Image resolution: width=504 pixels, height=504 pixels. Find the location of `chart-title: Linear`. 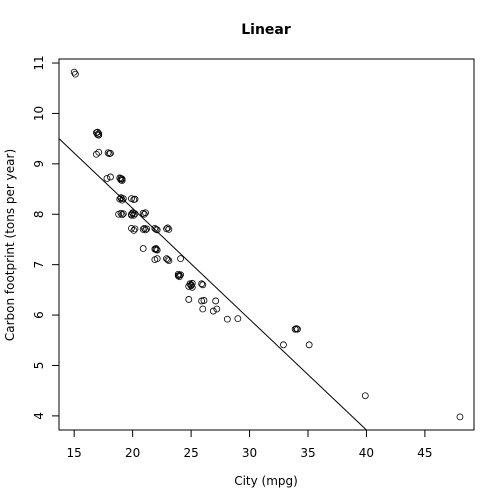

chart-title: Linear is located at coordinates (266, 30).